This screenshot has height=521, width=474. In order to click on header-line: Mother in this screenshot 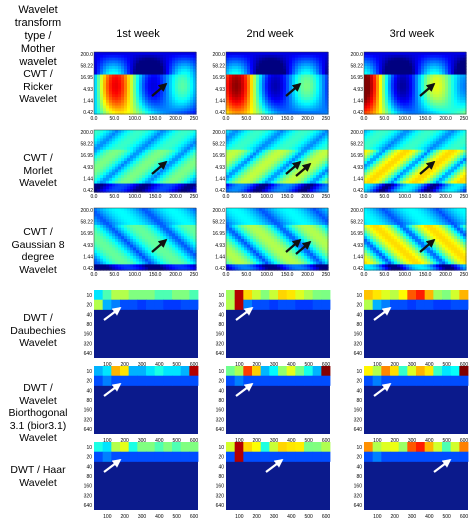, I will do `click(38, 49)`.